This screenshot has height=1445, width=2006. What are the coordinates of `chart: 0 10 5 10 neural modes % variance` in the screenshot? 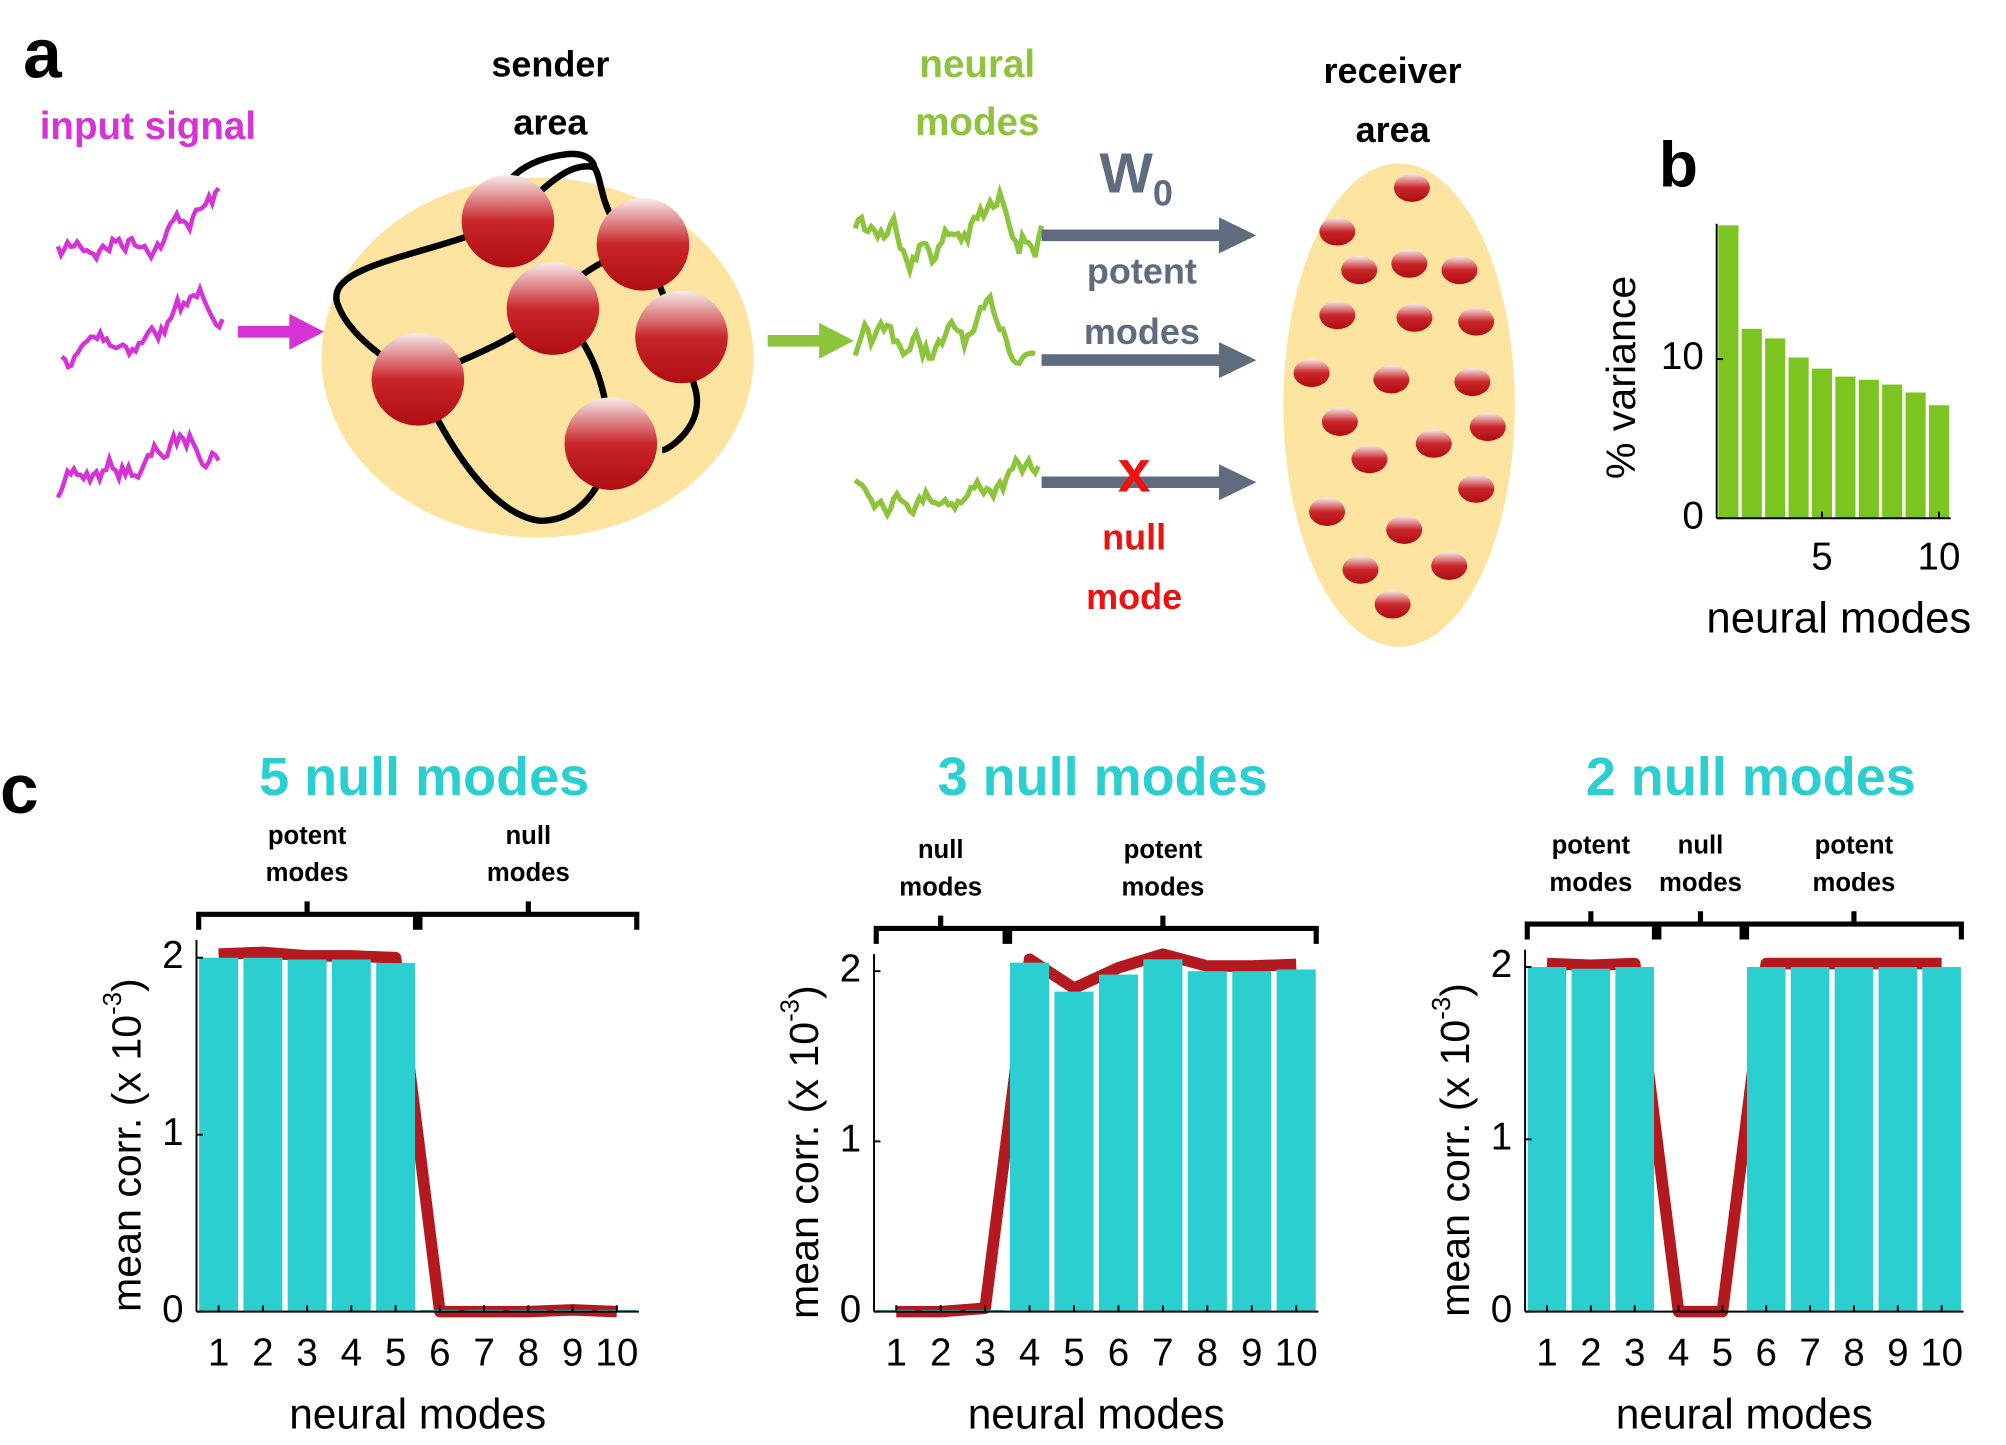 It's located at (1784, 433).